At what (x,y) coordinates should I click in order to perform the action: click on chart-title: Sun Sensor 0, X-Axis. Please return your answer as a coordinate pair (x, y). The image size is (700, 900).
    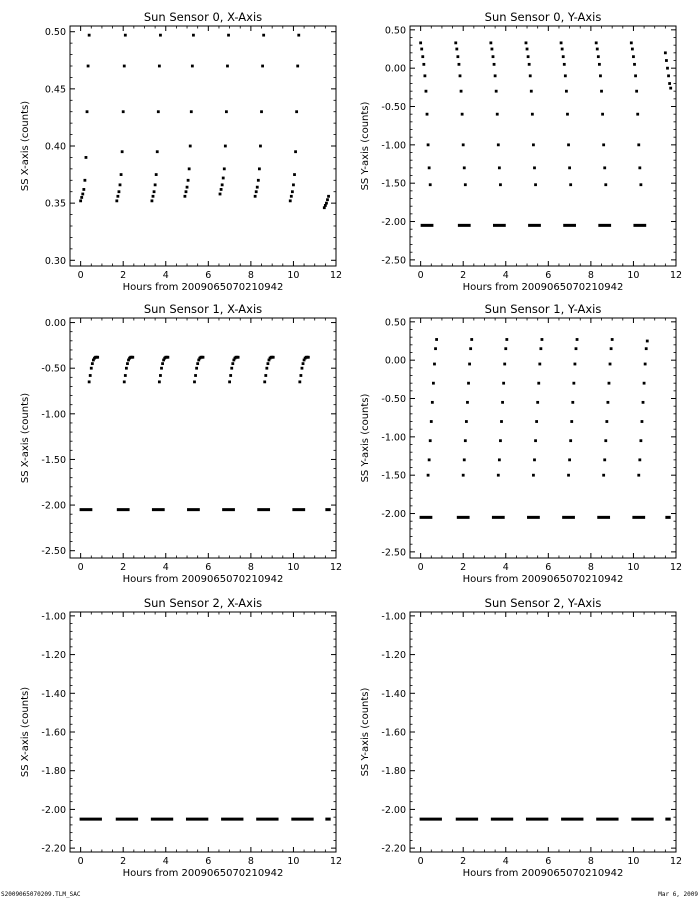
    Looking at the image, I should click on (203, 17).